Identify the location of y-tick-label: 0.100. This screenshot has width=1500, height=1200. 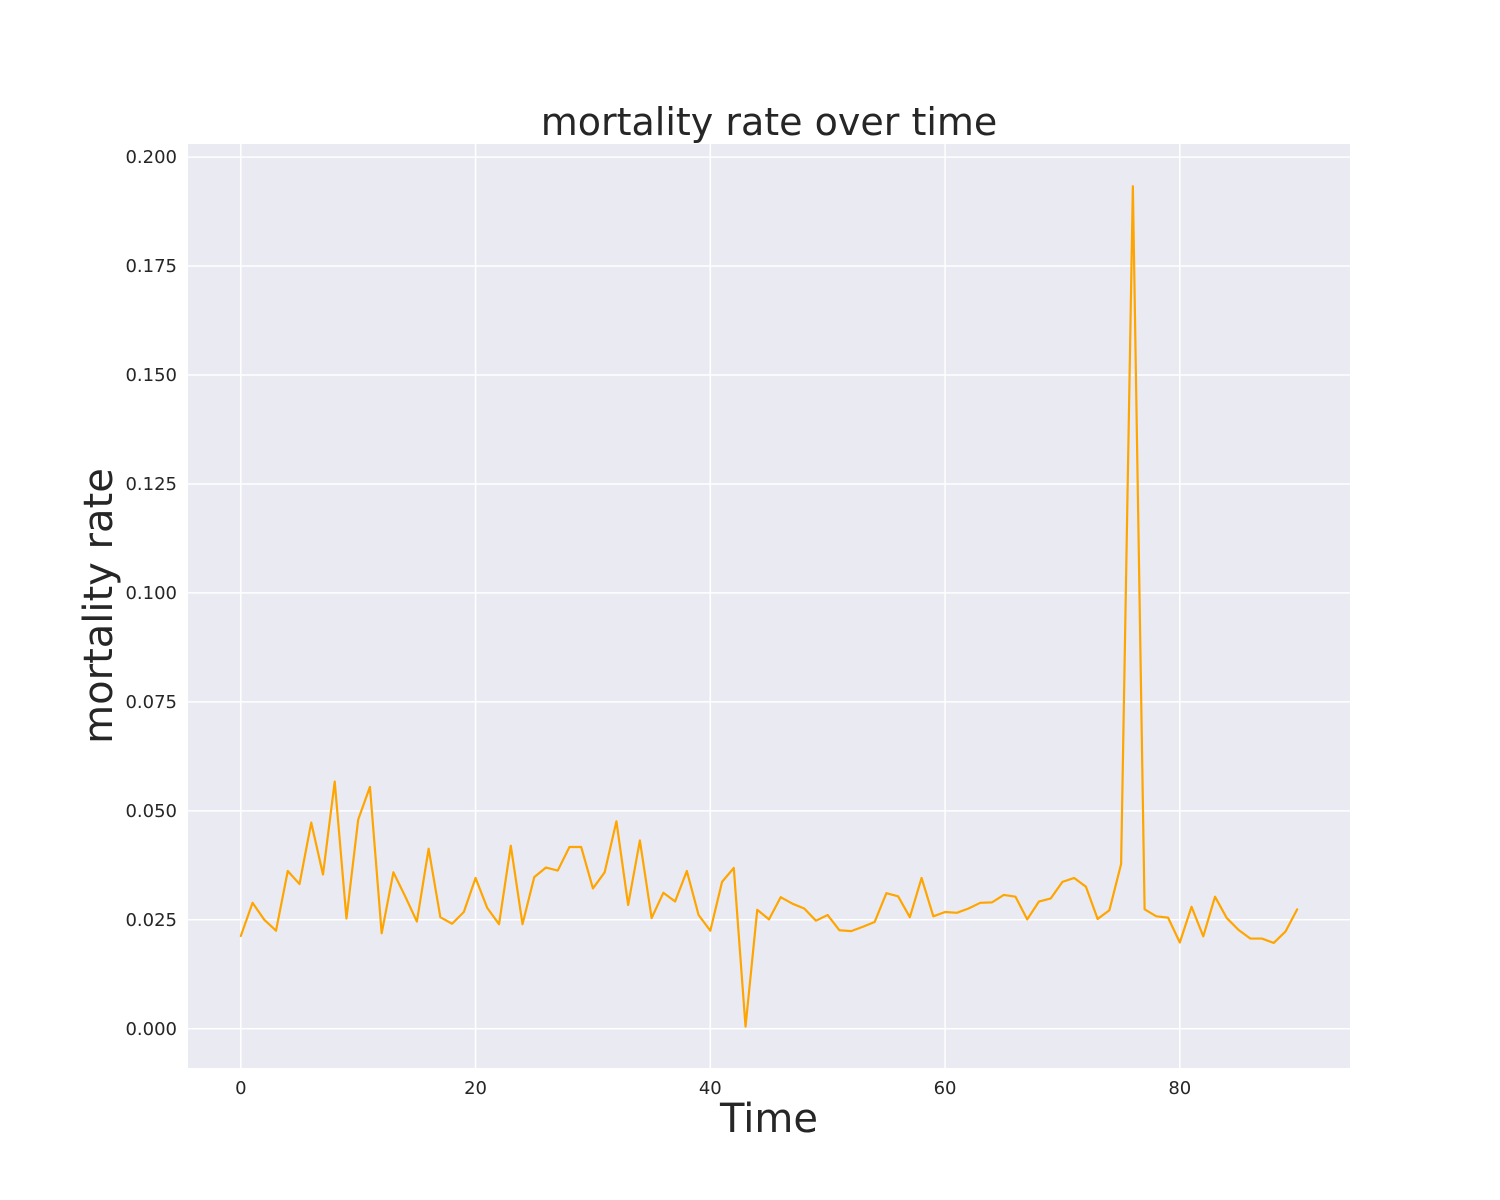
(151, 593).